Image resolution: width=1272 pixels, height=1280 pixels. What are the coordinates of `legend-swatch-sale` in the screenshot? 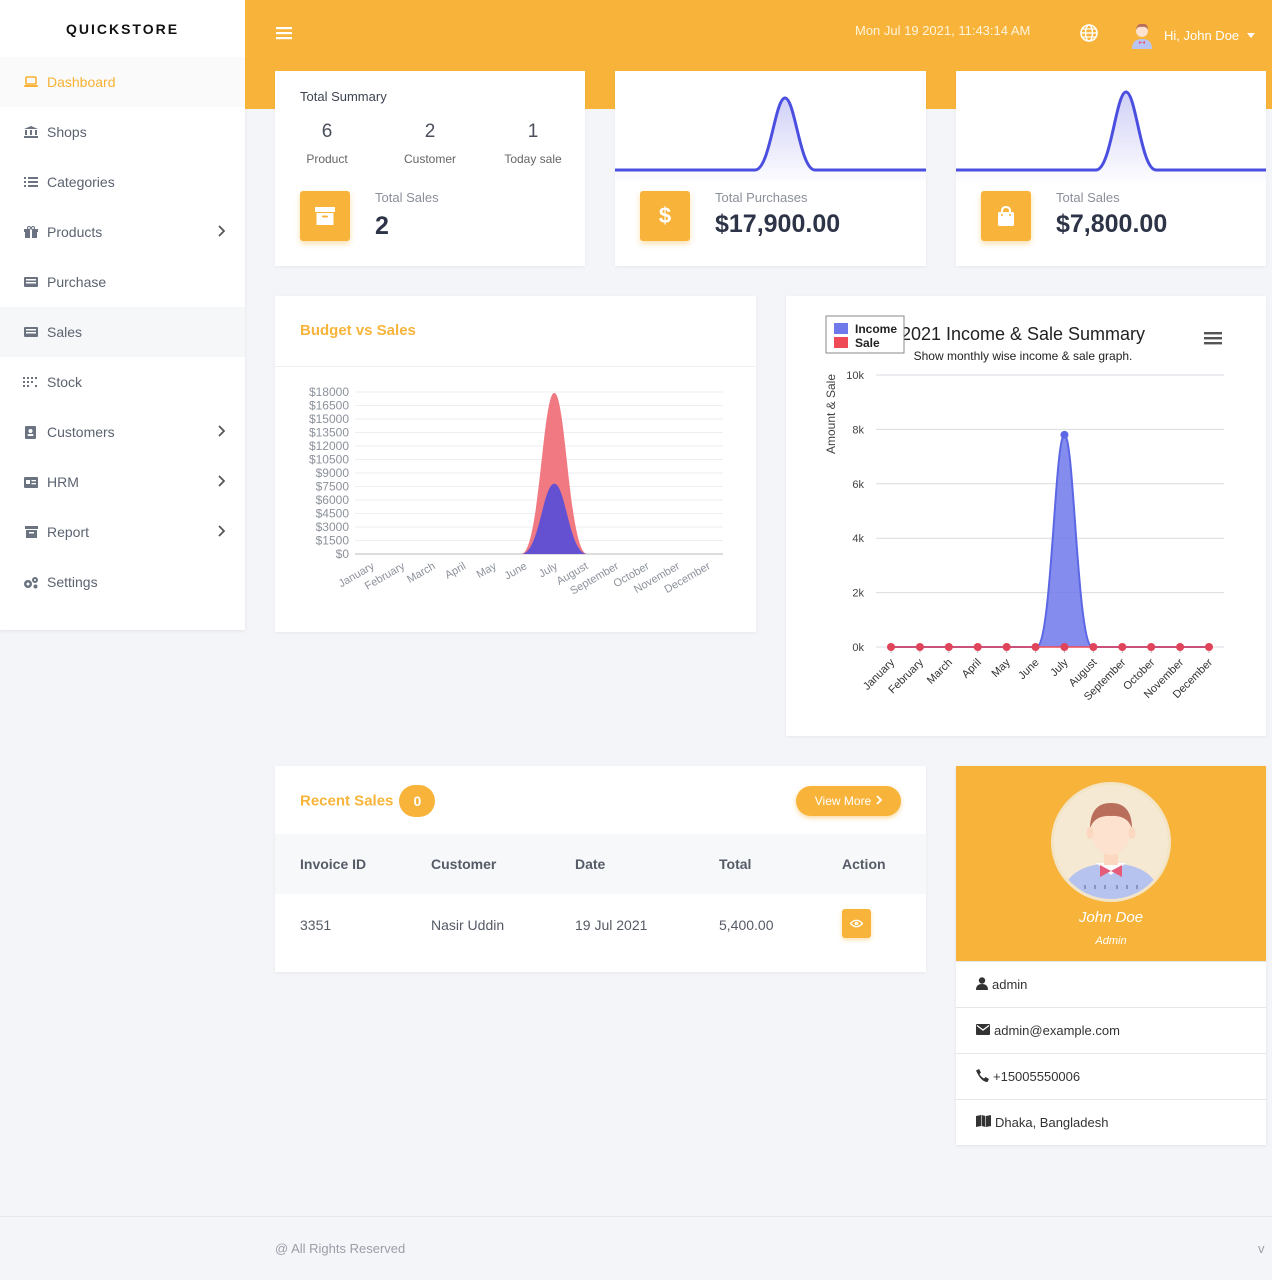 It's located at (841, 342).